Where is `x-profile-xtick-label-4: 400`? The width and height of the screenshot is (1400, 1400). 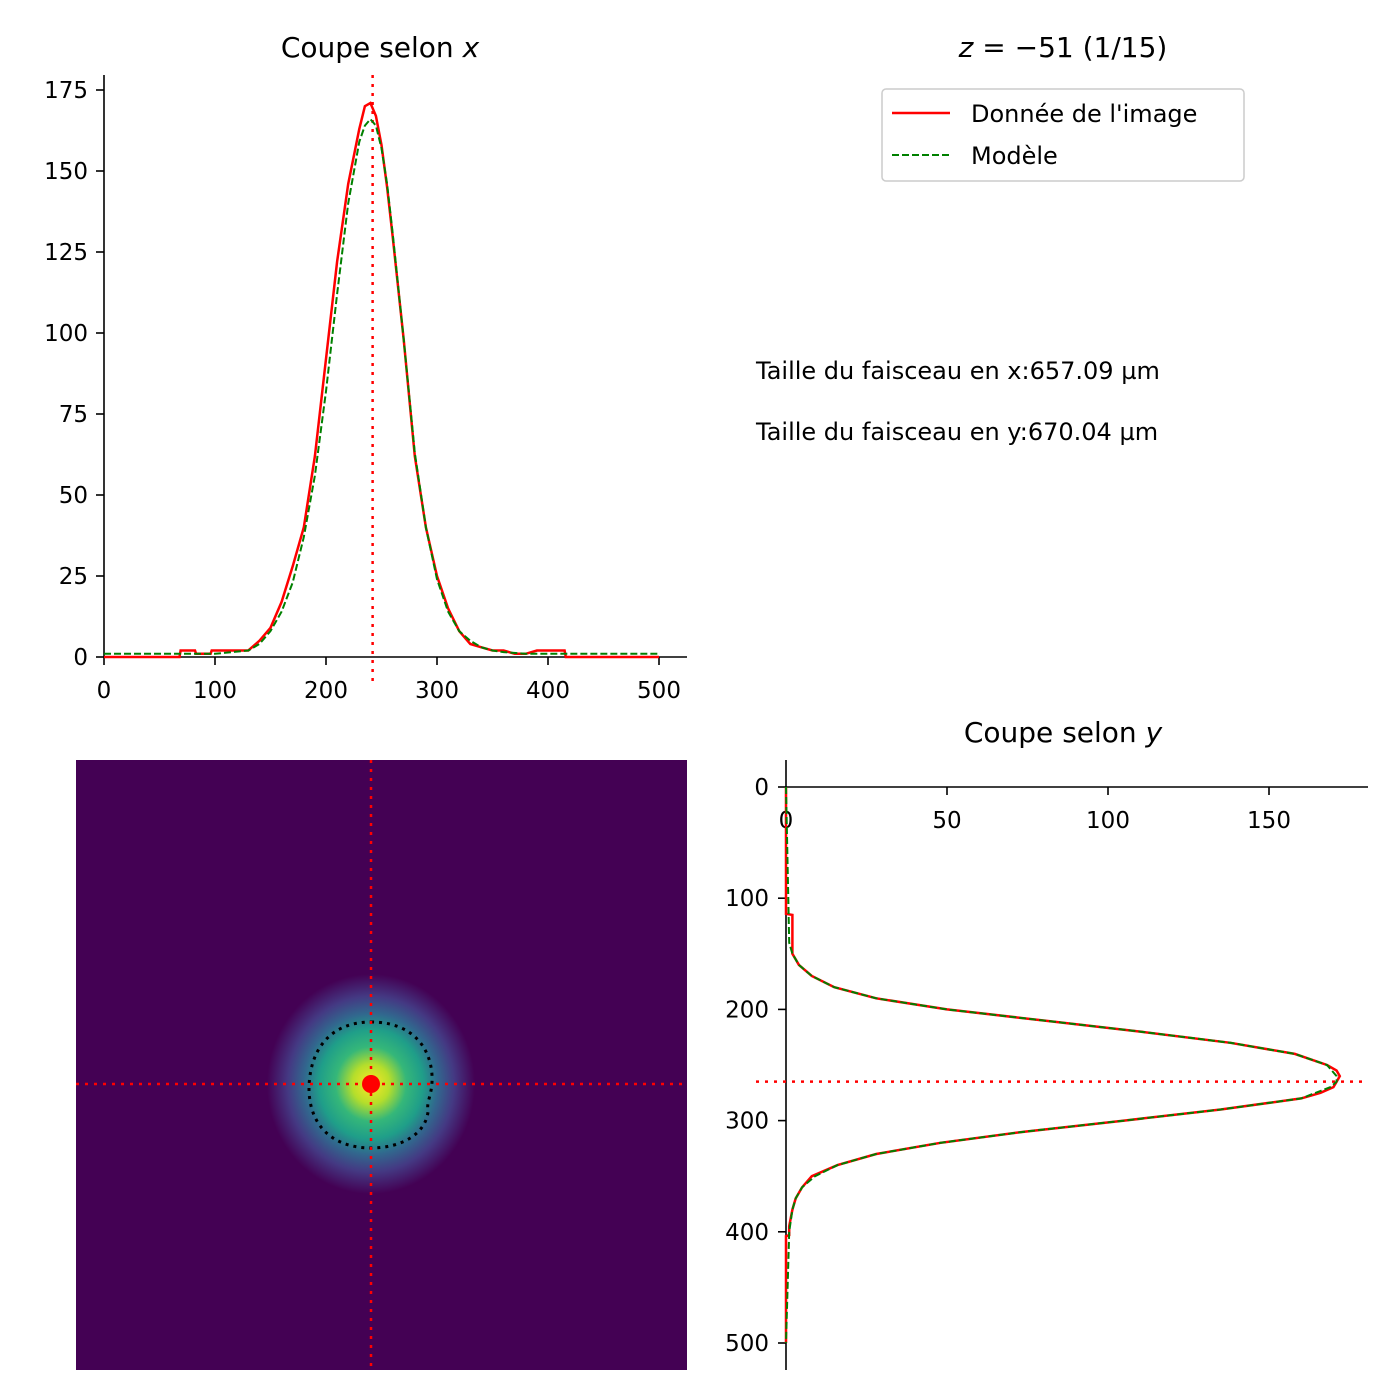
x-profile-xtick-label-4: 400 is located at coordinates (548, 691).